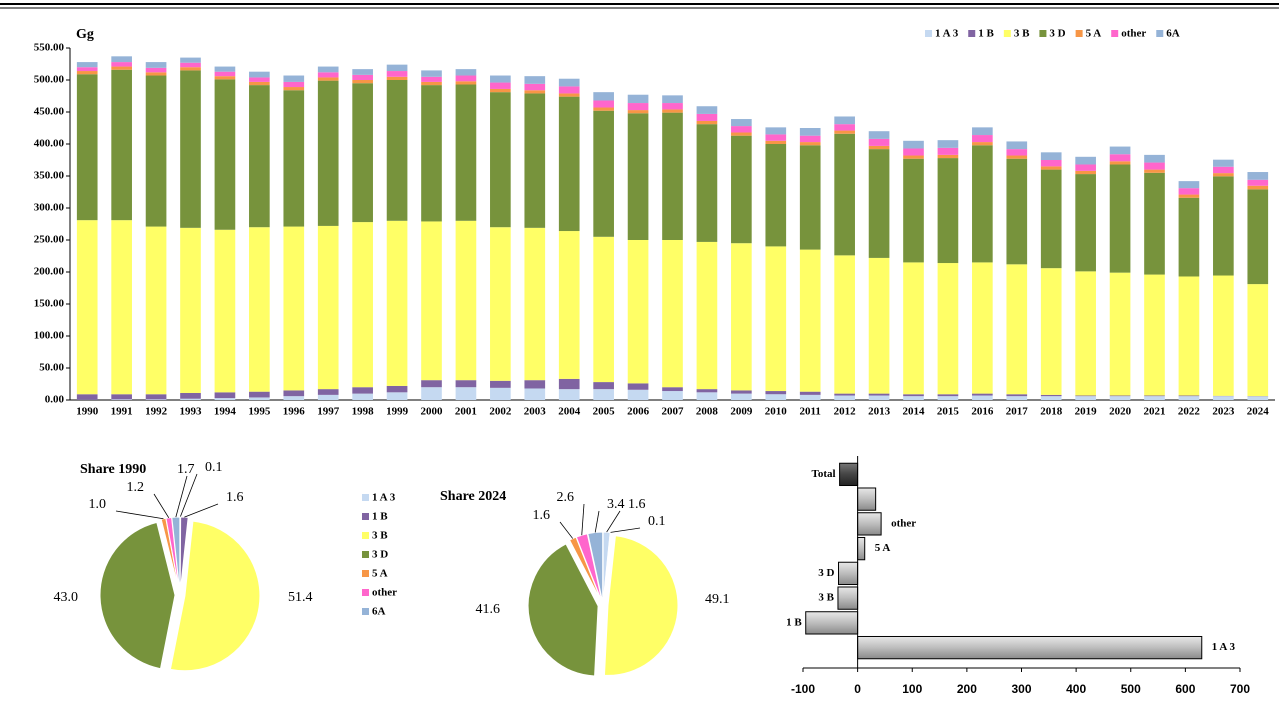  What do you see at coordinates (49, 176) in the screenshot?
I see `y-tick-label: 350.00` at bounding box center [49, 176].